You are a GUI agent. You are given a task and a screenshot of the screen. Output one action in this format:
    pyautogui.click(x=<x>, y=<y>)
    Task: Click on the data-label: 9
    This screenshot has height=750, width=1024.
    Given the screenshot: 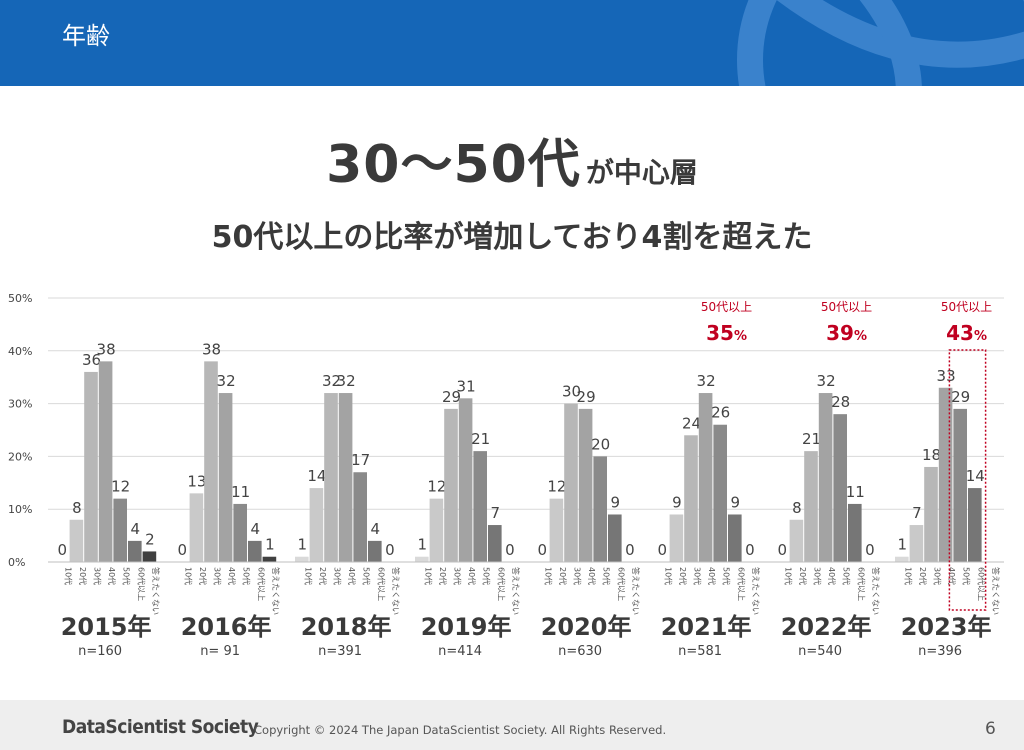 What is the action you would take?
    pyautogui.click(x=677, y=502)
    